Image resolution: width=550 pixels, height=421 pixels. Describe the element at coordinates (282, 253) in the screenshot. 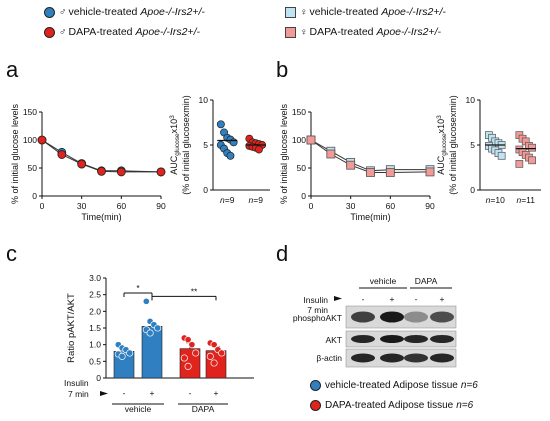

I see `panel-letter-d: d` at that location.